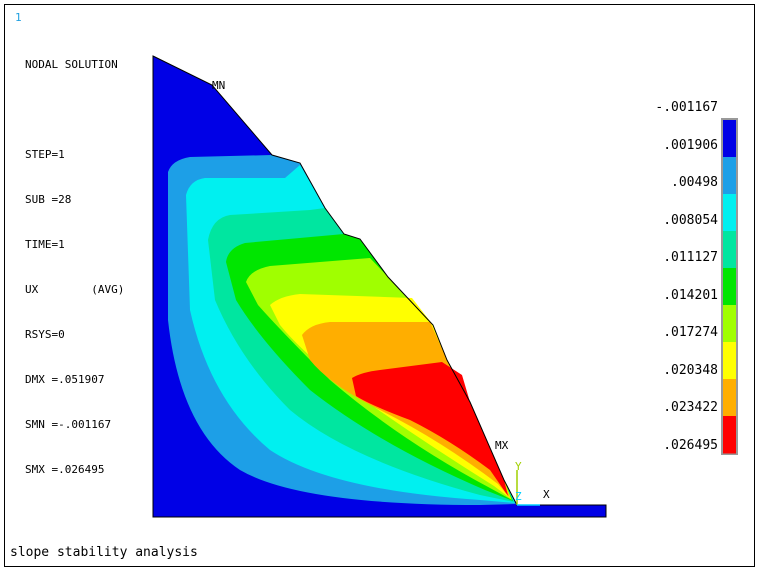 This screenshot has width=760, height=572. I want to click on info-line-title: NODAL SOLUTION, so click(71, 64).